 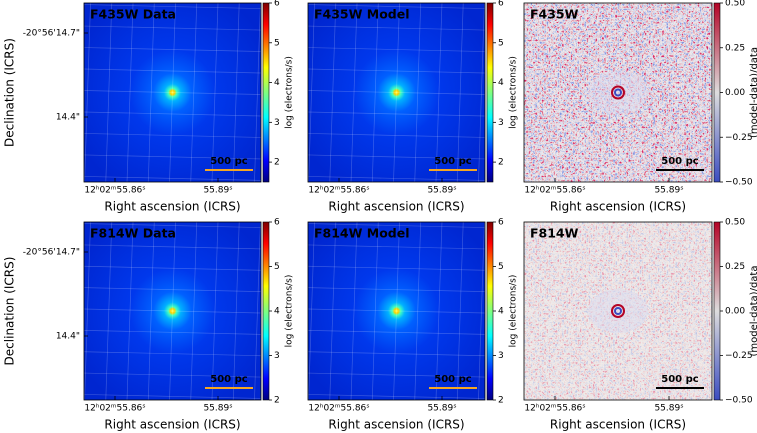 What do you see at coordinates (753, 311) in the screenshot?
I see `colorbar-label: (model-data)/data` at bounding box center [753, 311].